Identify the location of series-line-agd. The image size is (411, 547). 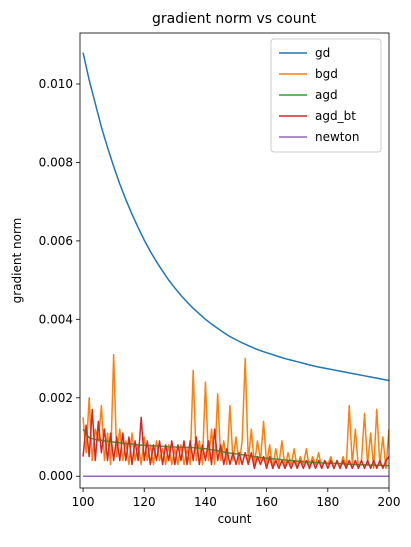
(235, 447).